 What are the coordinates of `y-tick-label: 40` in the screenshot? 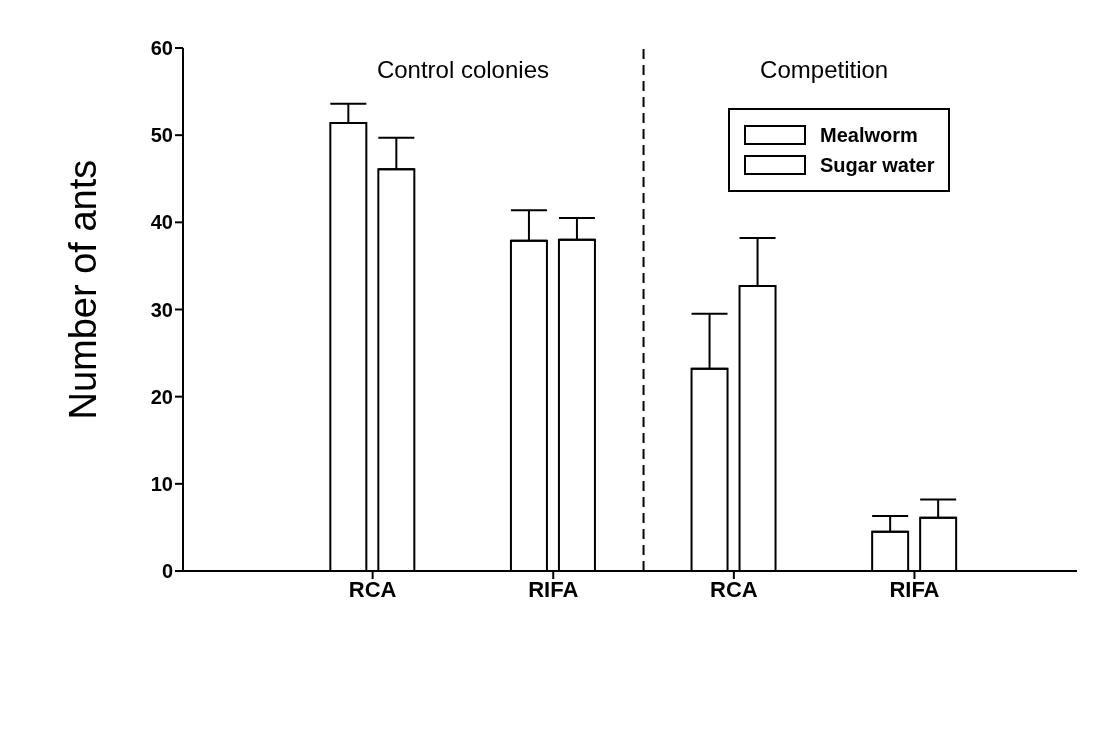 It's located at (161, 222).